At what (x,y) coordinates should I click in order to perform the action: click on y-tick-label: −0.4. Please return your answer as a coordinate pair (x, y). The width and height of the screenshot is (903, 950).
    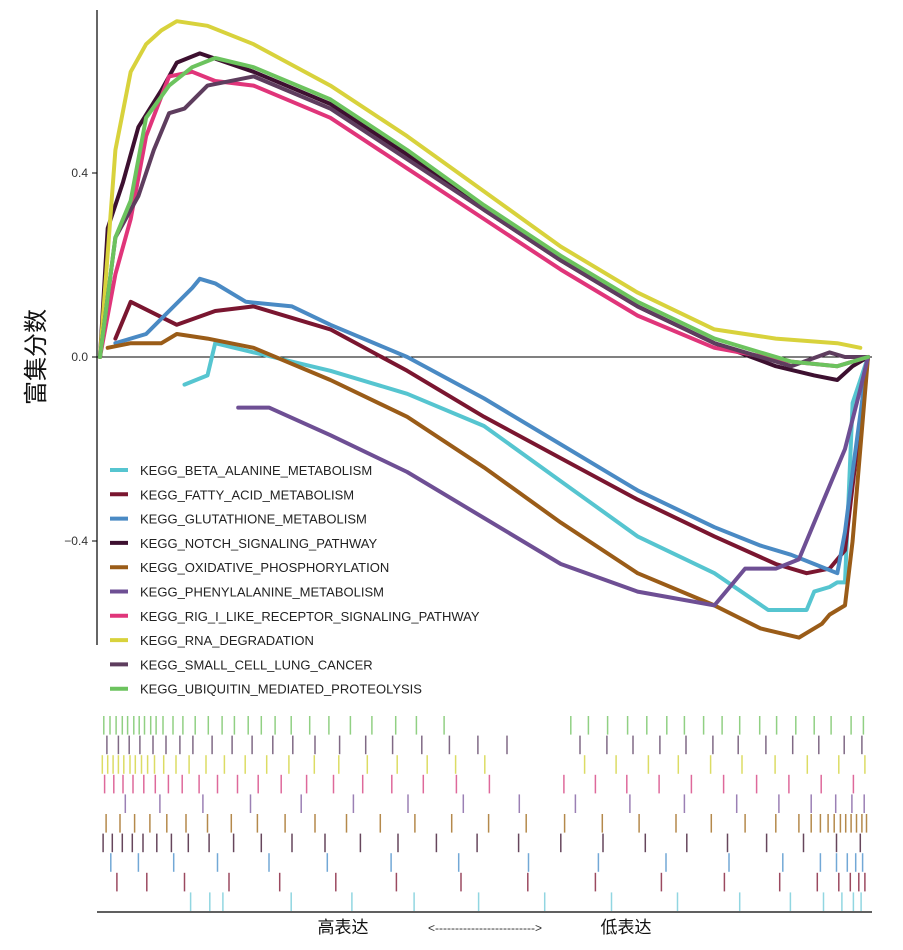
    Looking at the image, I should click on (76, 541).